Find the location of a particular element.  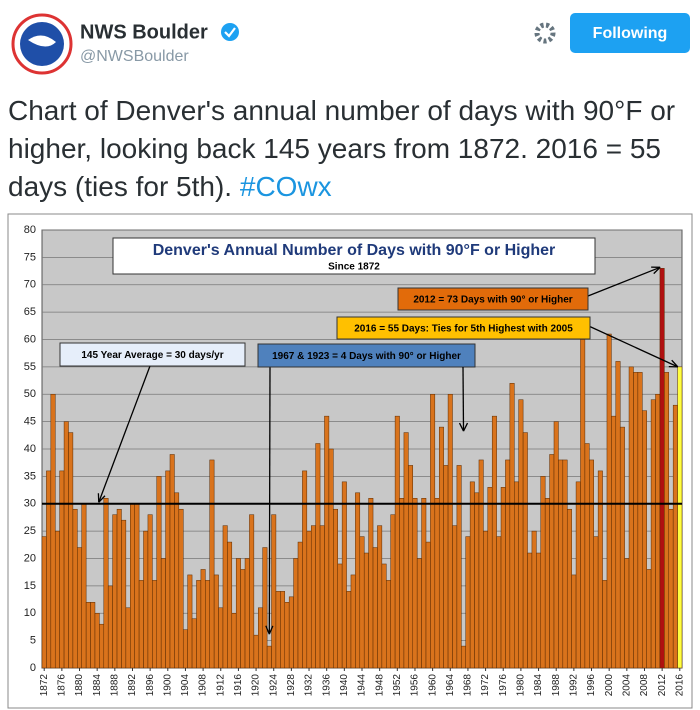

chart-subtitle: Since 1872 is located at coordinates (354, 267).